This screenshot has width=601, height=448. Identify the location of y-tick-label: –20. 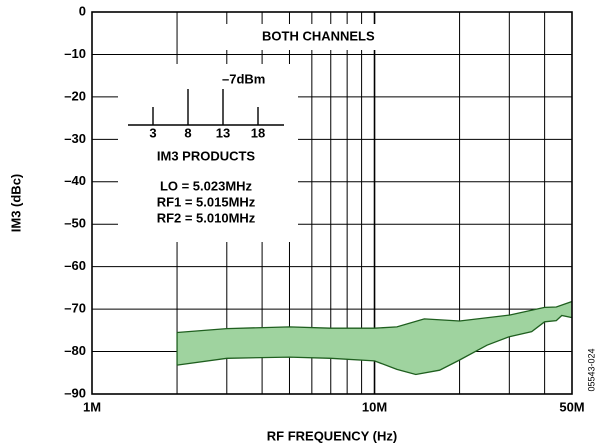
(75, 95).